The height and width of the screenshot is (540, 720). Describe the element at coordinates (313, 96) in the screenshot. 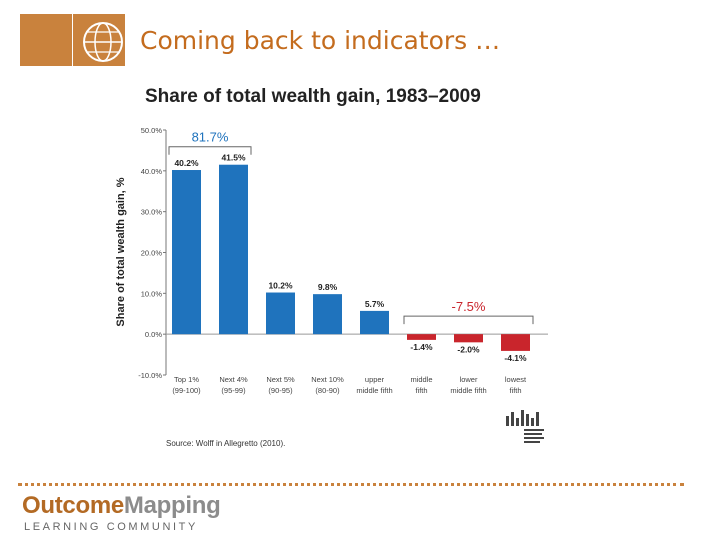

I see `chart-title: Share of total wealth gain, 1983–2009` at that location.